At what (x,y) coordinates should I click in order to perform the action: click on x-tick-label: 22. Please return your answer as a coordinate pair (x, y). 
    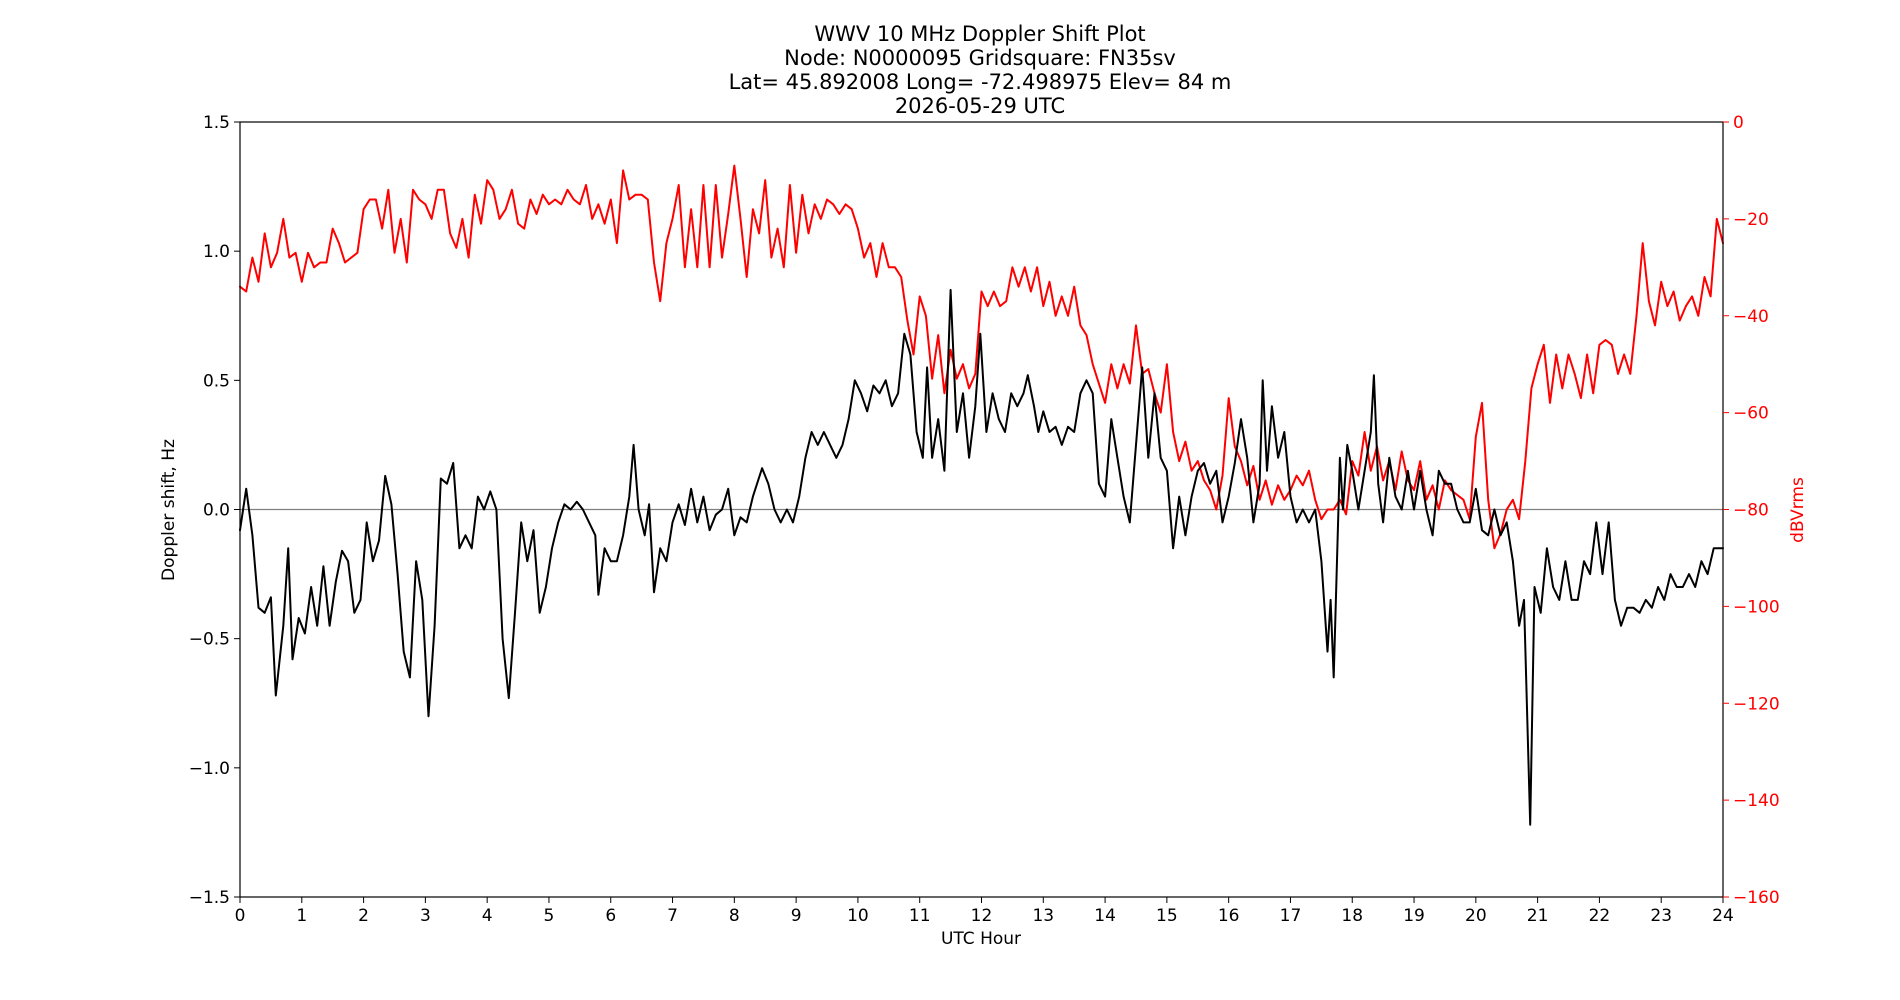
    Looking at the image, I should click on (1600, 916).